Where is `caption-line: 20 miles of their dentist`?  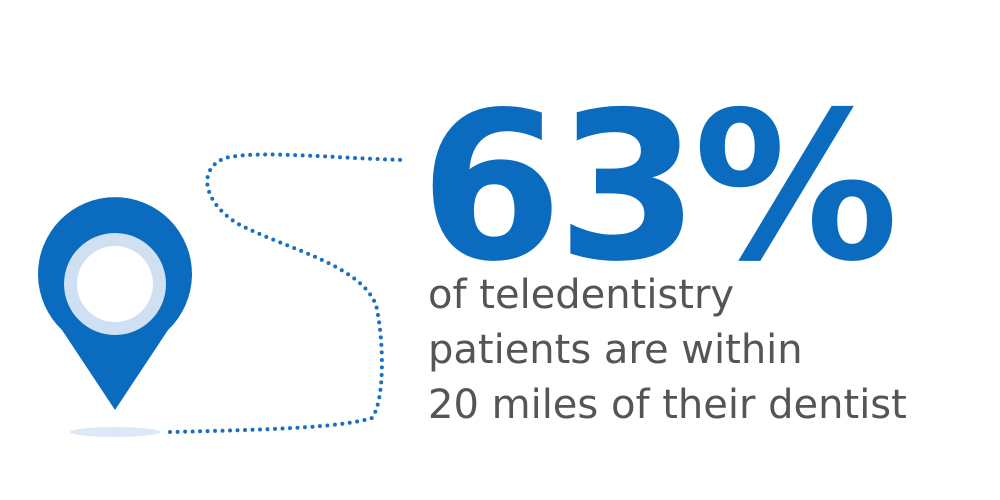 caption-line: 20 miles of their dentist is located at coordinates (667, 405).